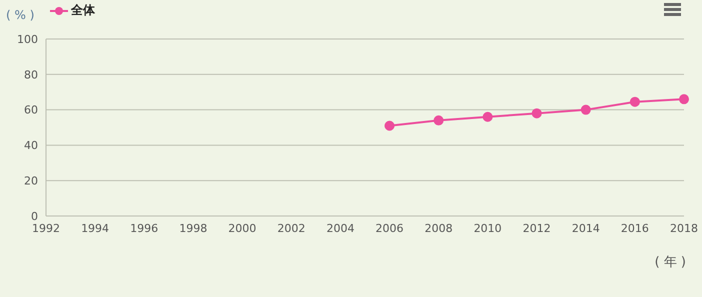 The height and width of the screenshot is (297, 702). Describe the element at coordinates (438, 228) in the screenshot. I see `x-tick-label: 2008` at that location.